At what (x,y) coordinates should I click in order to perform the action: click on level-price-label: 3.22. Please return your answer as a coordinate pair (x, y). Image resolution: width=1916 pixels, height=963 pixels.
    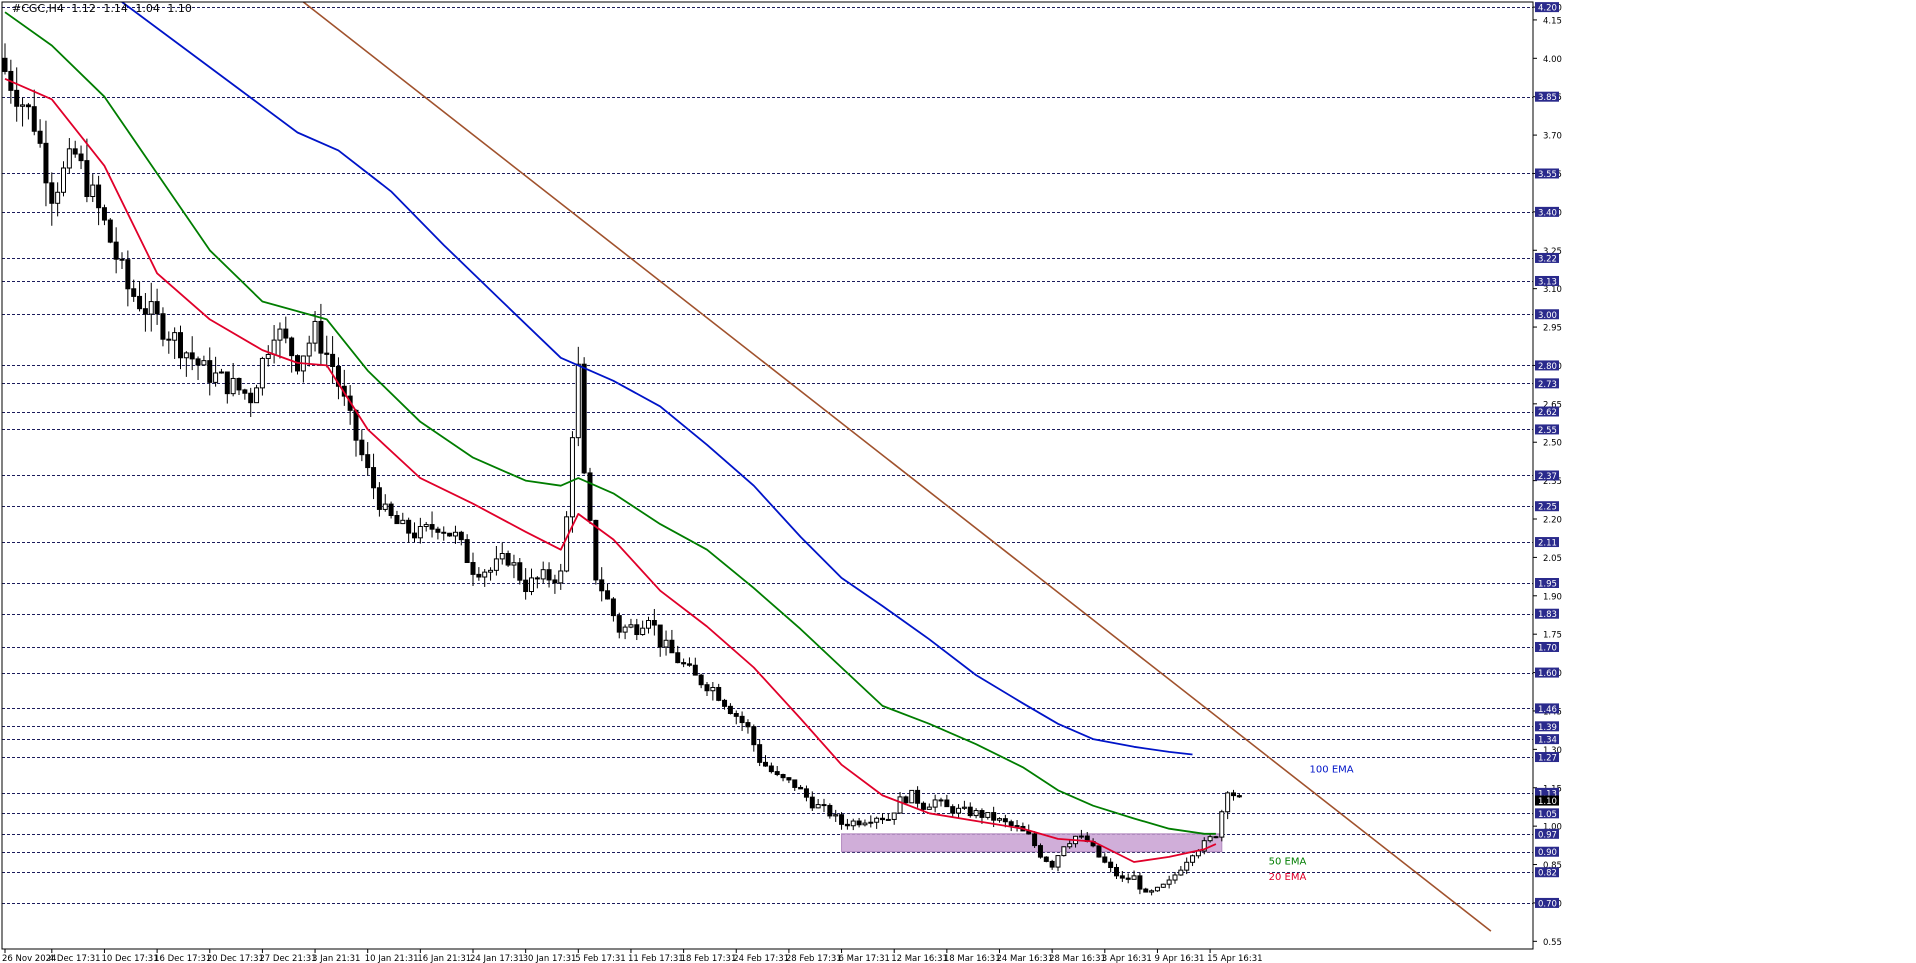
    Looking at the image, I should click on (1547, 259).